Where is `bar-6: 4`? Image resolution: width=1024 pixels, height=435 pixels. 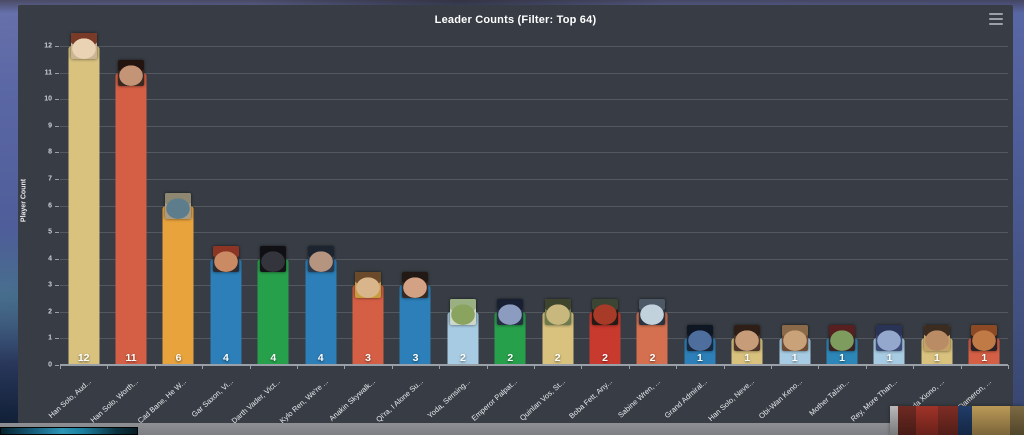 bar-6: 4 is located at coordinates (321, 311).